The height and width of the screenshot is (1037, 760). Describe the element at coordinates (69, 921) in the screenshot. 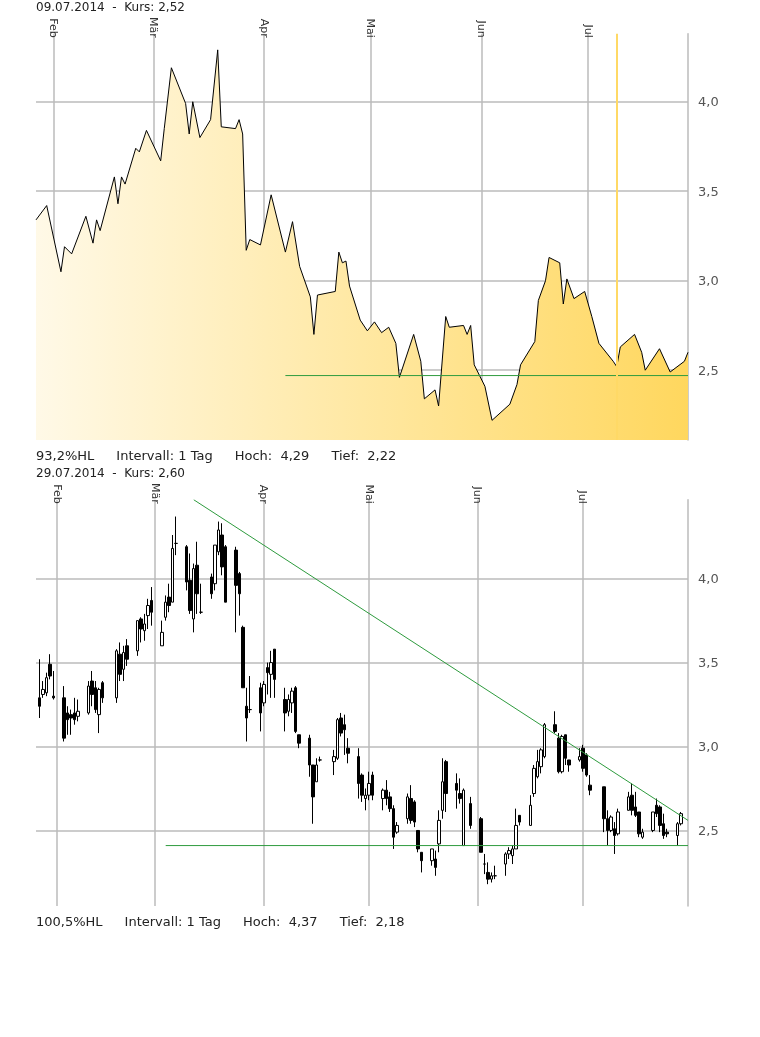

I see `text: 100,5%HL` at that location.